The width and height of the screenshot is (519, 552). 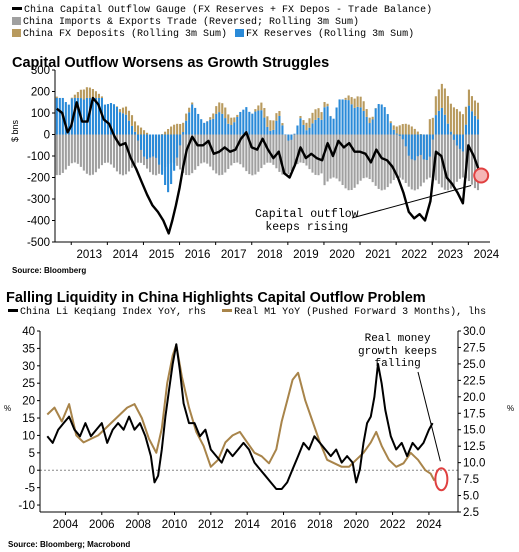 I want to click on y-tick-label-right: 12.5, so click(x=474, y=447).